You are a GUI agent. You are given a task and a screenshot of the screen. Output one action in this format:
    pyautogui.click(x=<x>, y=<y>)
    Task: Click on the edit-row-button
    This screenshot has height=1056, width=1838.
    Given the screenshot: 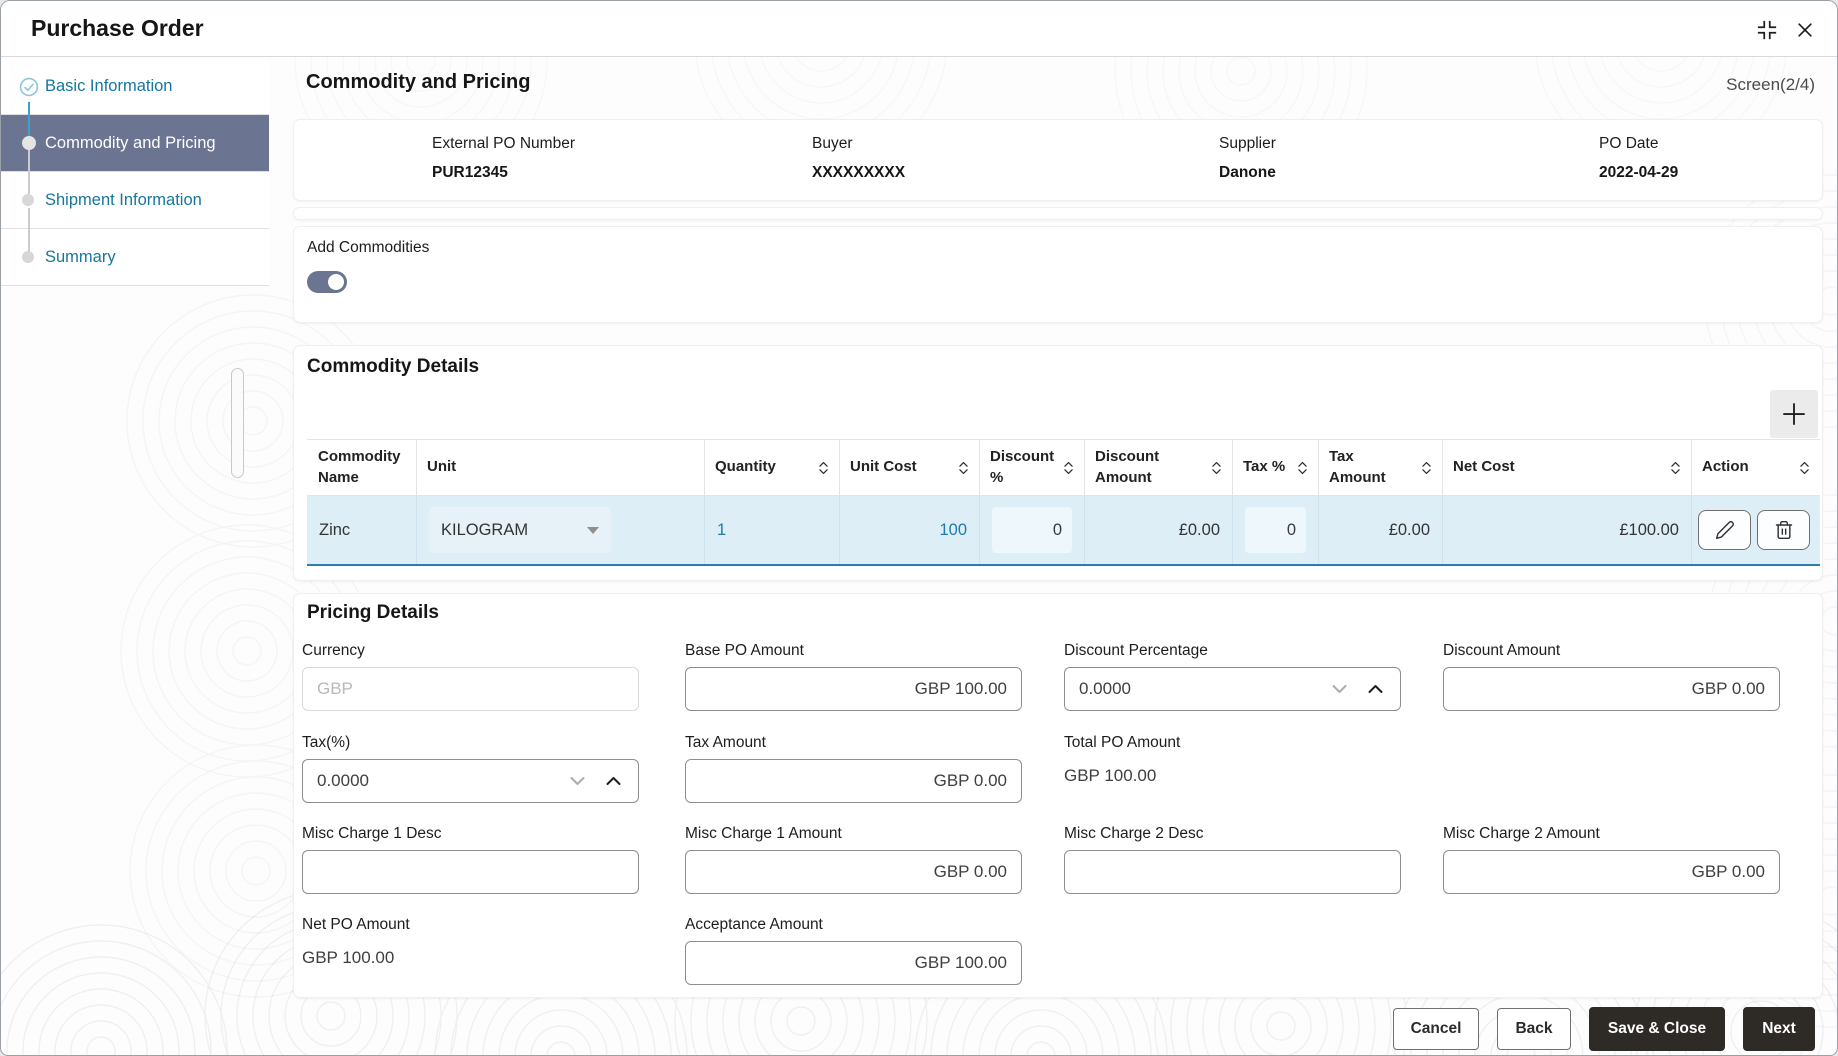 What is the action you would take?
    pyautogui.click(x=1724, y=530)
    